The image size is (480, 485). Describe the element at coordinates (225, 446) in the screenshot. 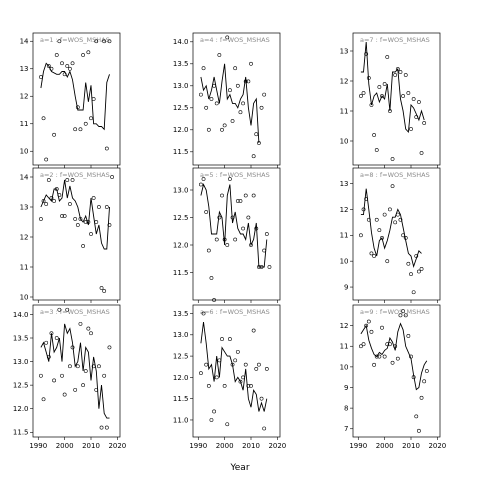

I see `x-tick-label: 2000` at that location.